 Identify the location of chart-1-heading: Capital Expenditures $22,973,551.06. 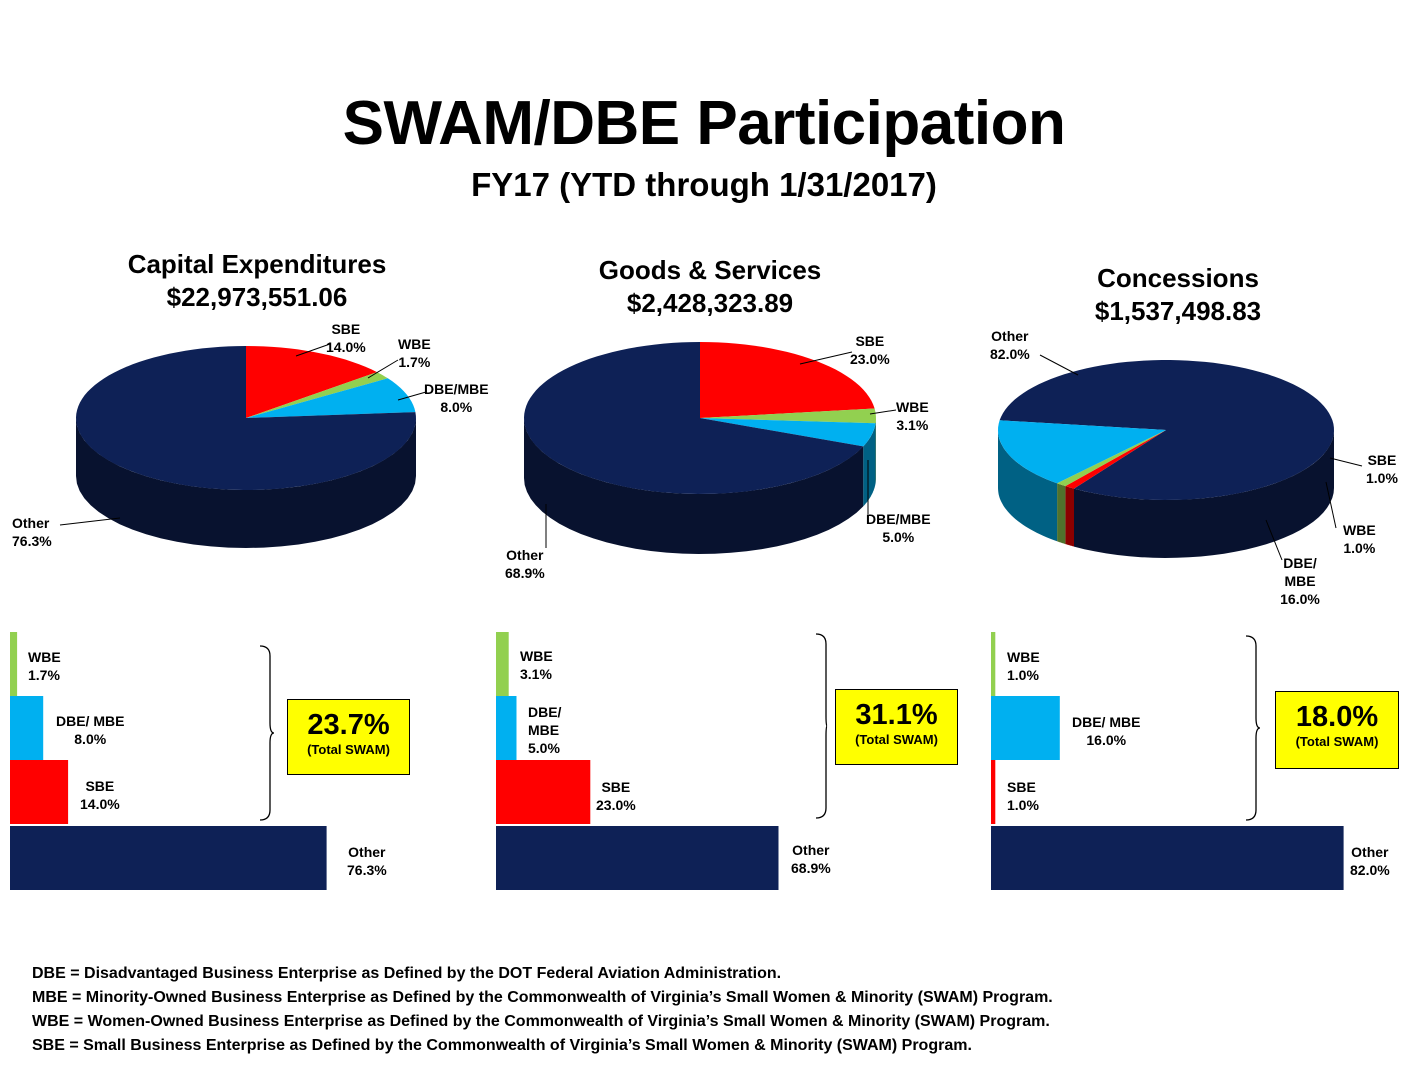
(257, 281).